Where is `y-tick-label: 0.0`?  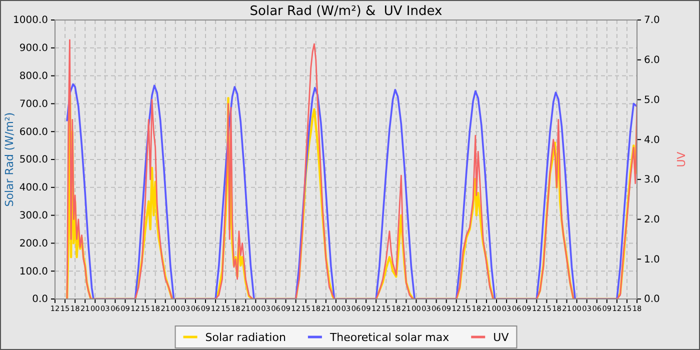 y-tick-label: 0.0 is located at coordinates (40, 300).